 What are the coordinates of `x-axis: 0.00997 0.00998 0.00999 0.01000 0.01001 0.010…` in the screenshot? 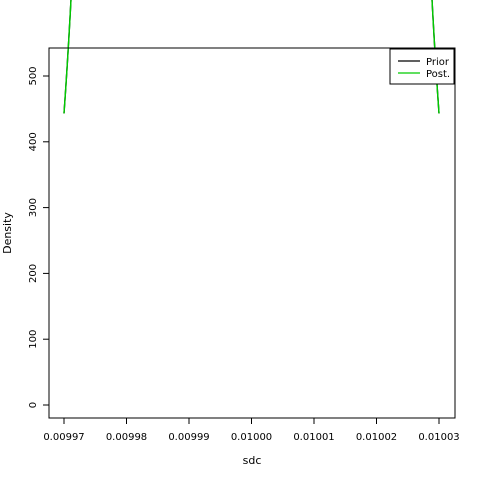 It's located at (251, 430).